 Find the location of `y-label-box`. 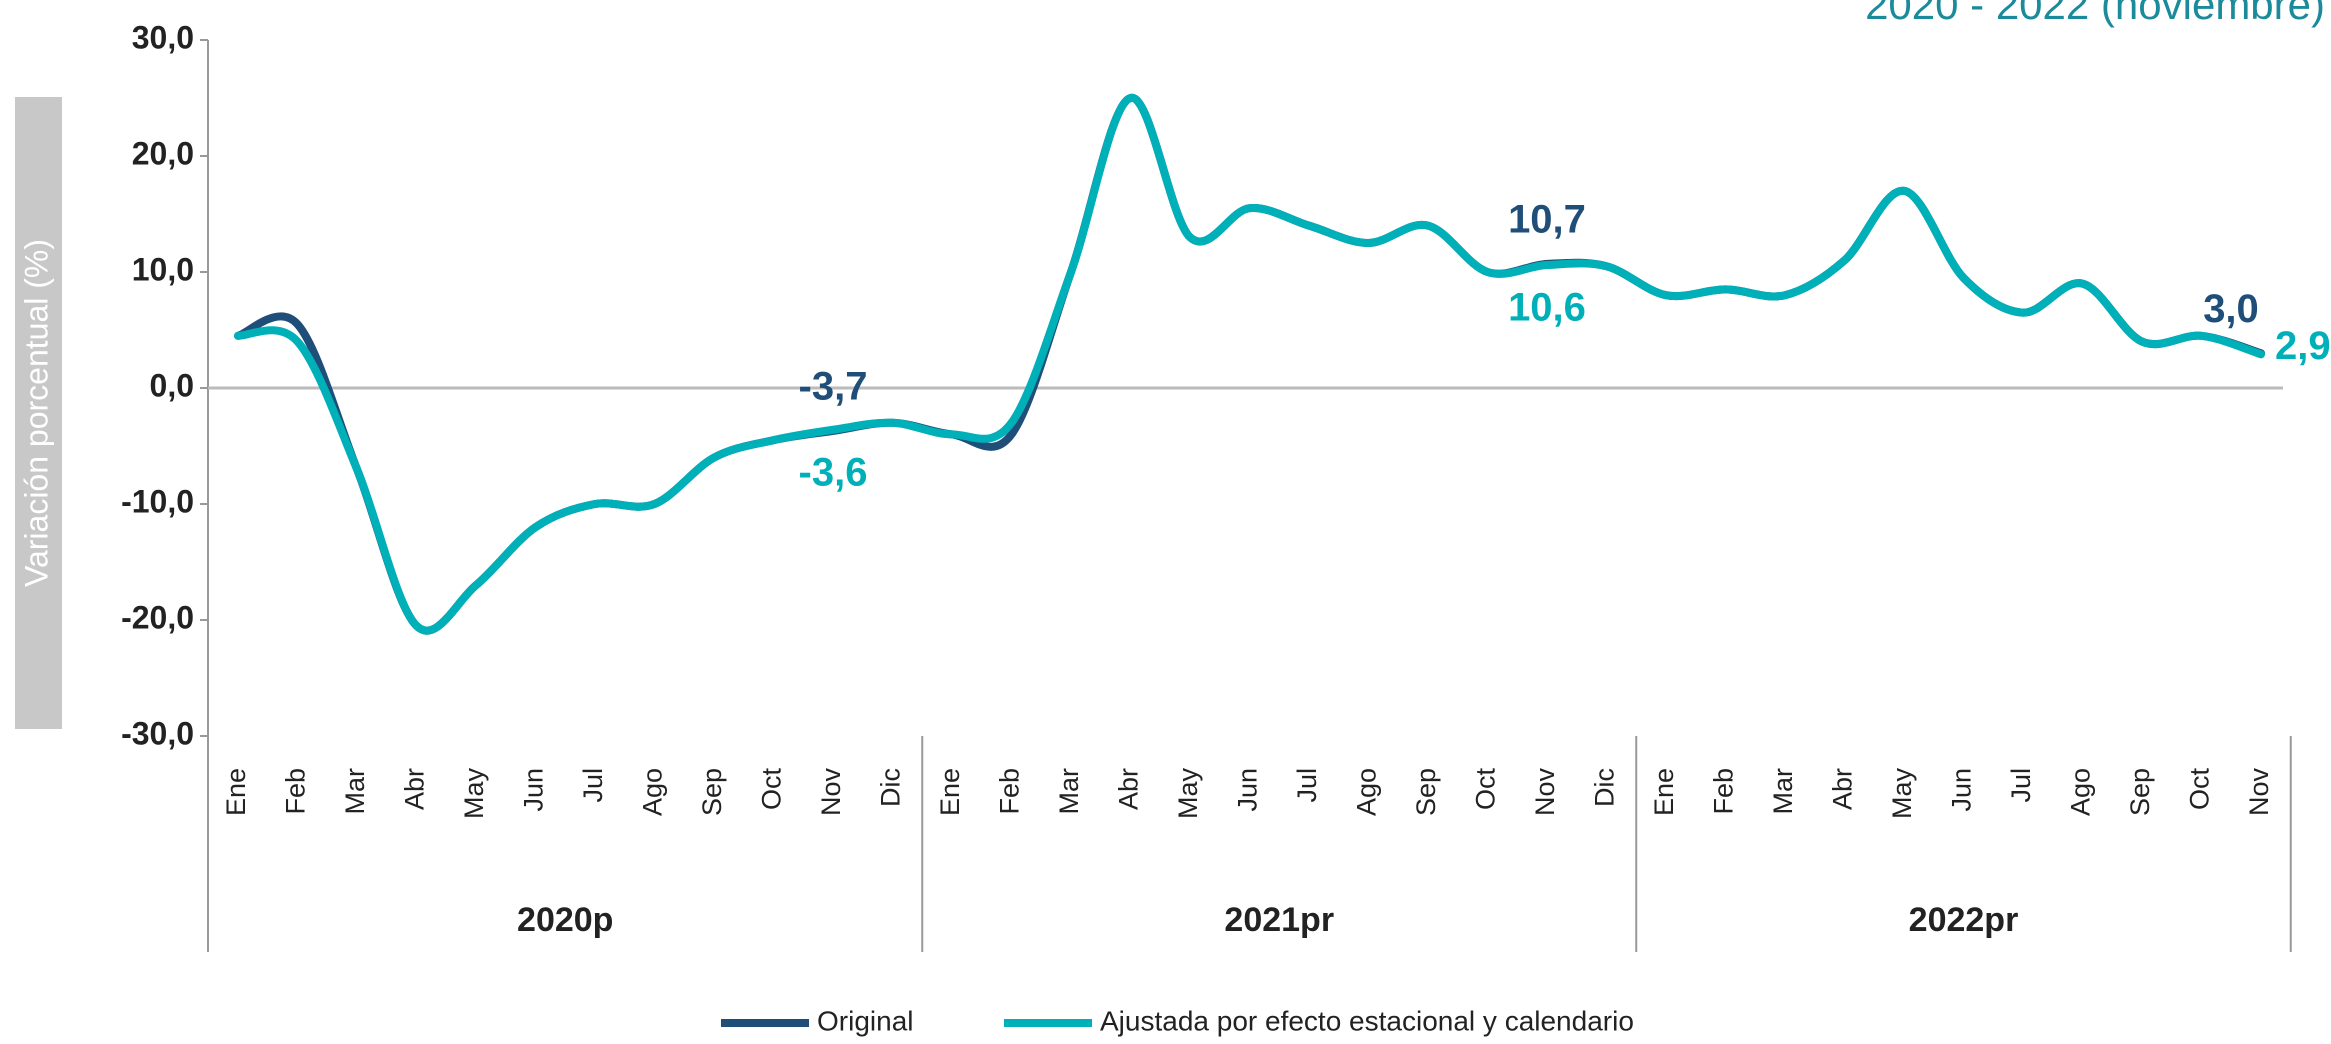

y-label-box is located at coordinates (38, 413).